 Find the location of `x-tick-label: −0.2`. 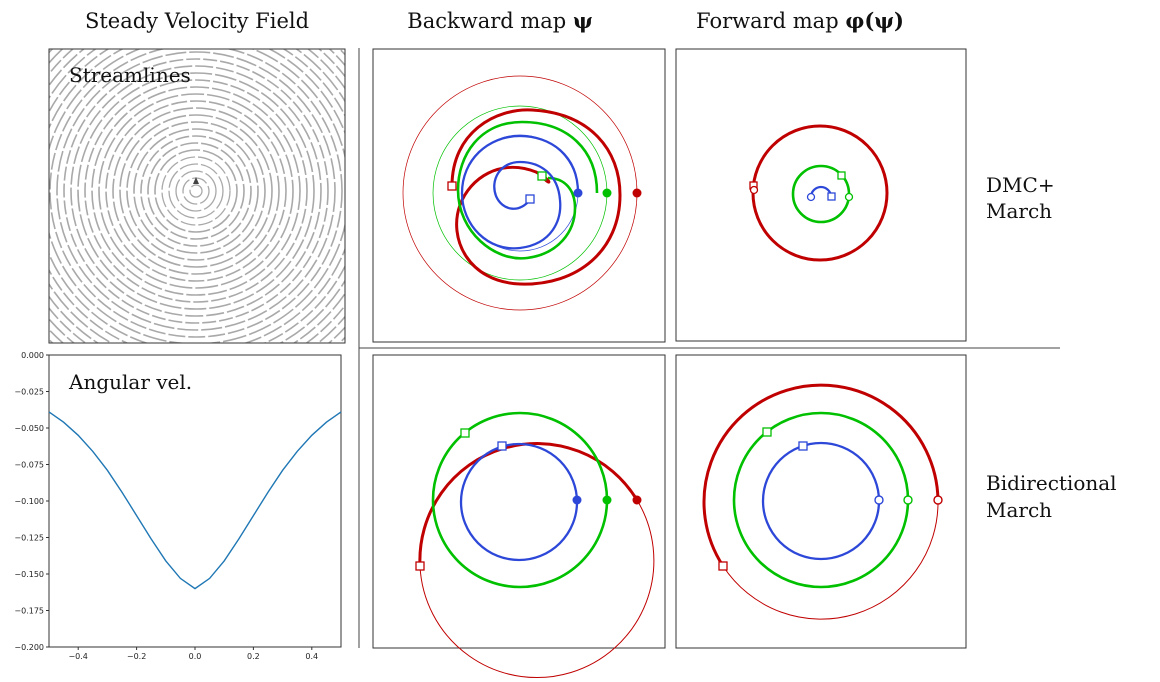

x-tick-label: −0.2 is located at coordinates (136, 656).